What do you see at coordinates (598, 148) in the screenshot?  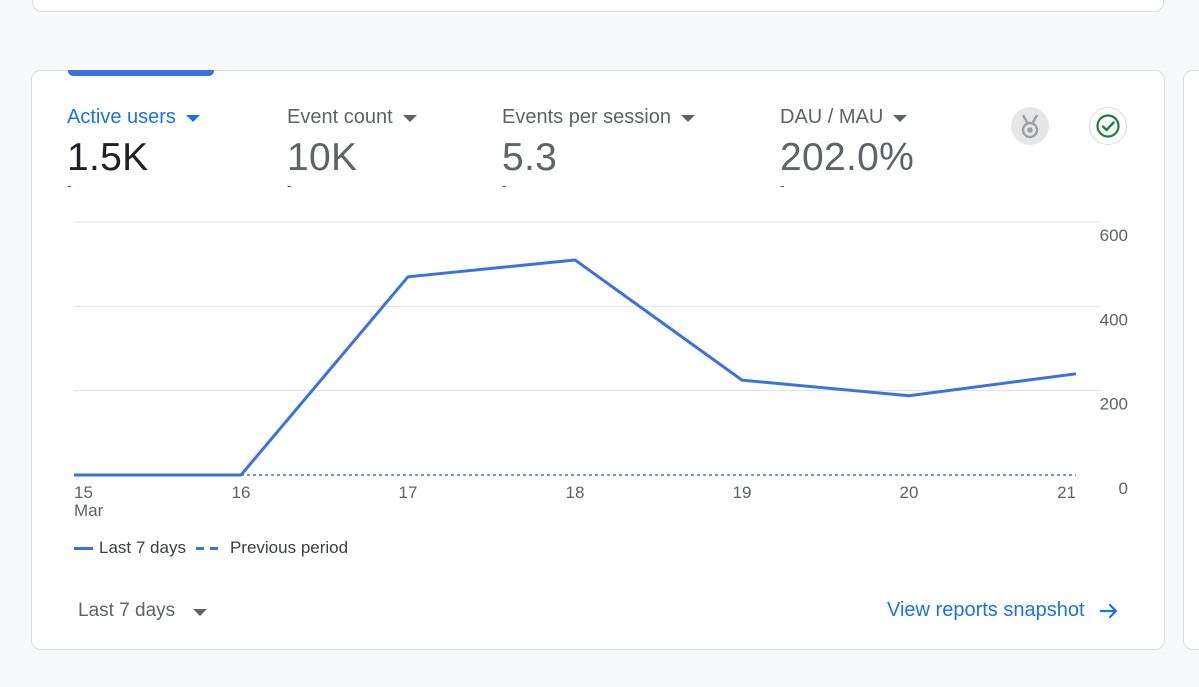 I see `metric-events-per-session: Events per session 5.3 -` at bounding box center [598, 148].